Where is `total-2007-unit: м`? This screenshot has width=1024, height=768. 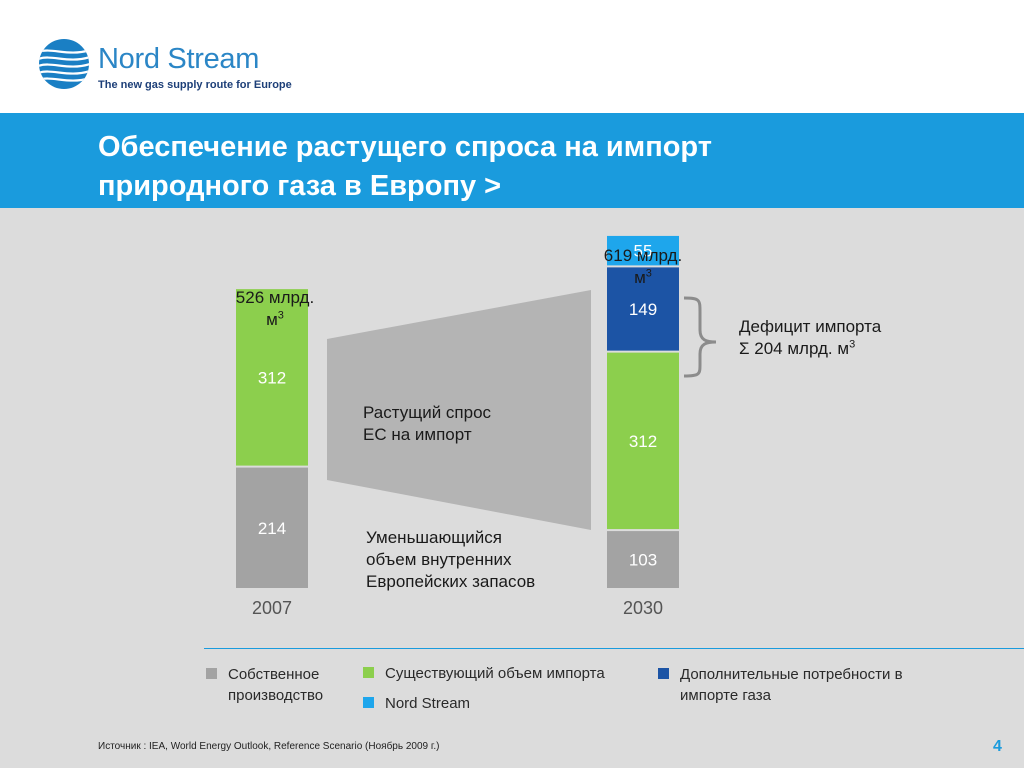
total-2007-unit: м is located at coordinates (272, 319).